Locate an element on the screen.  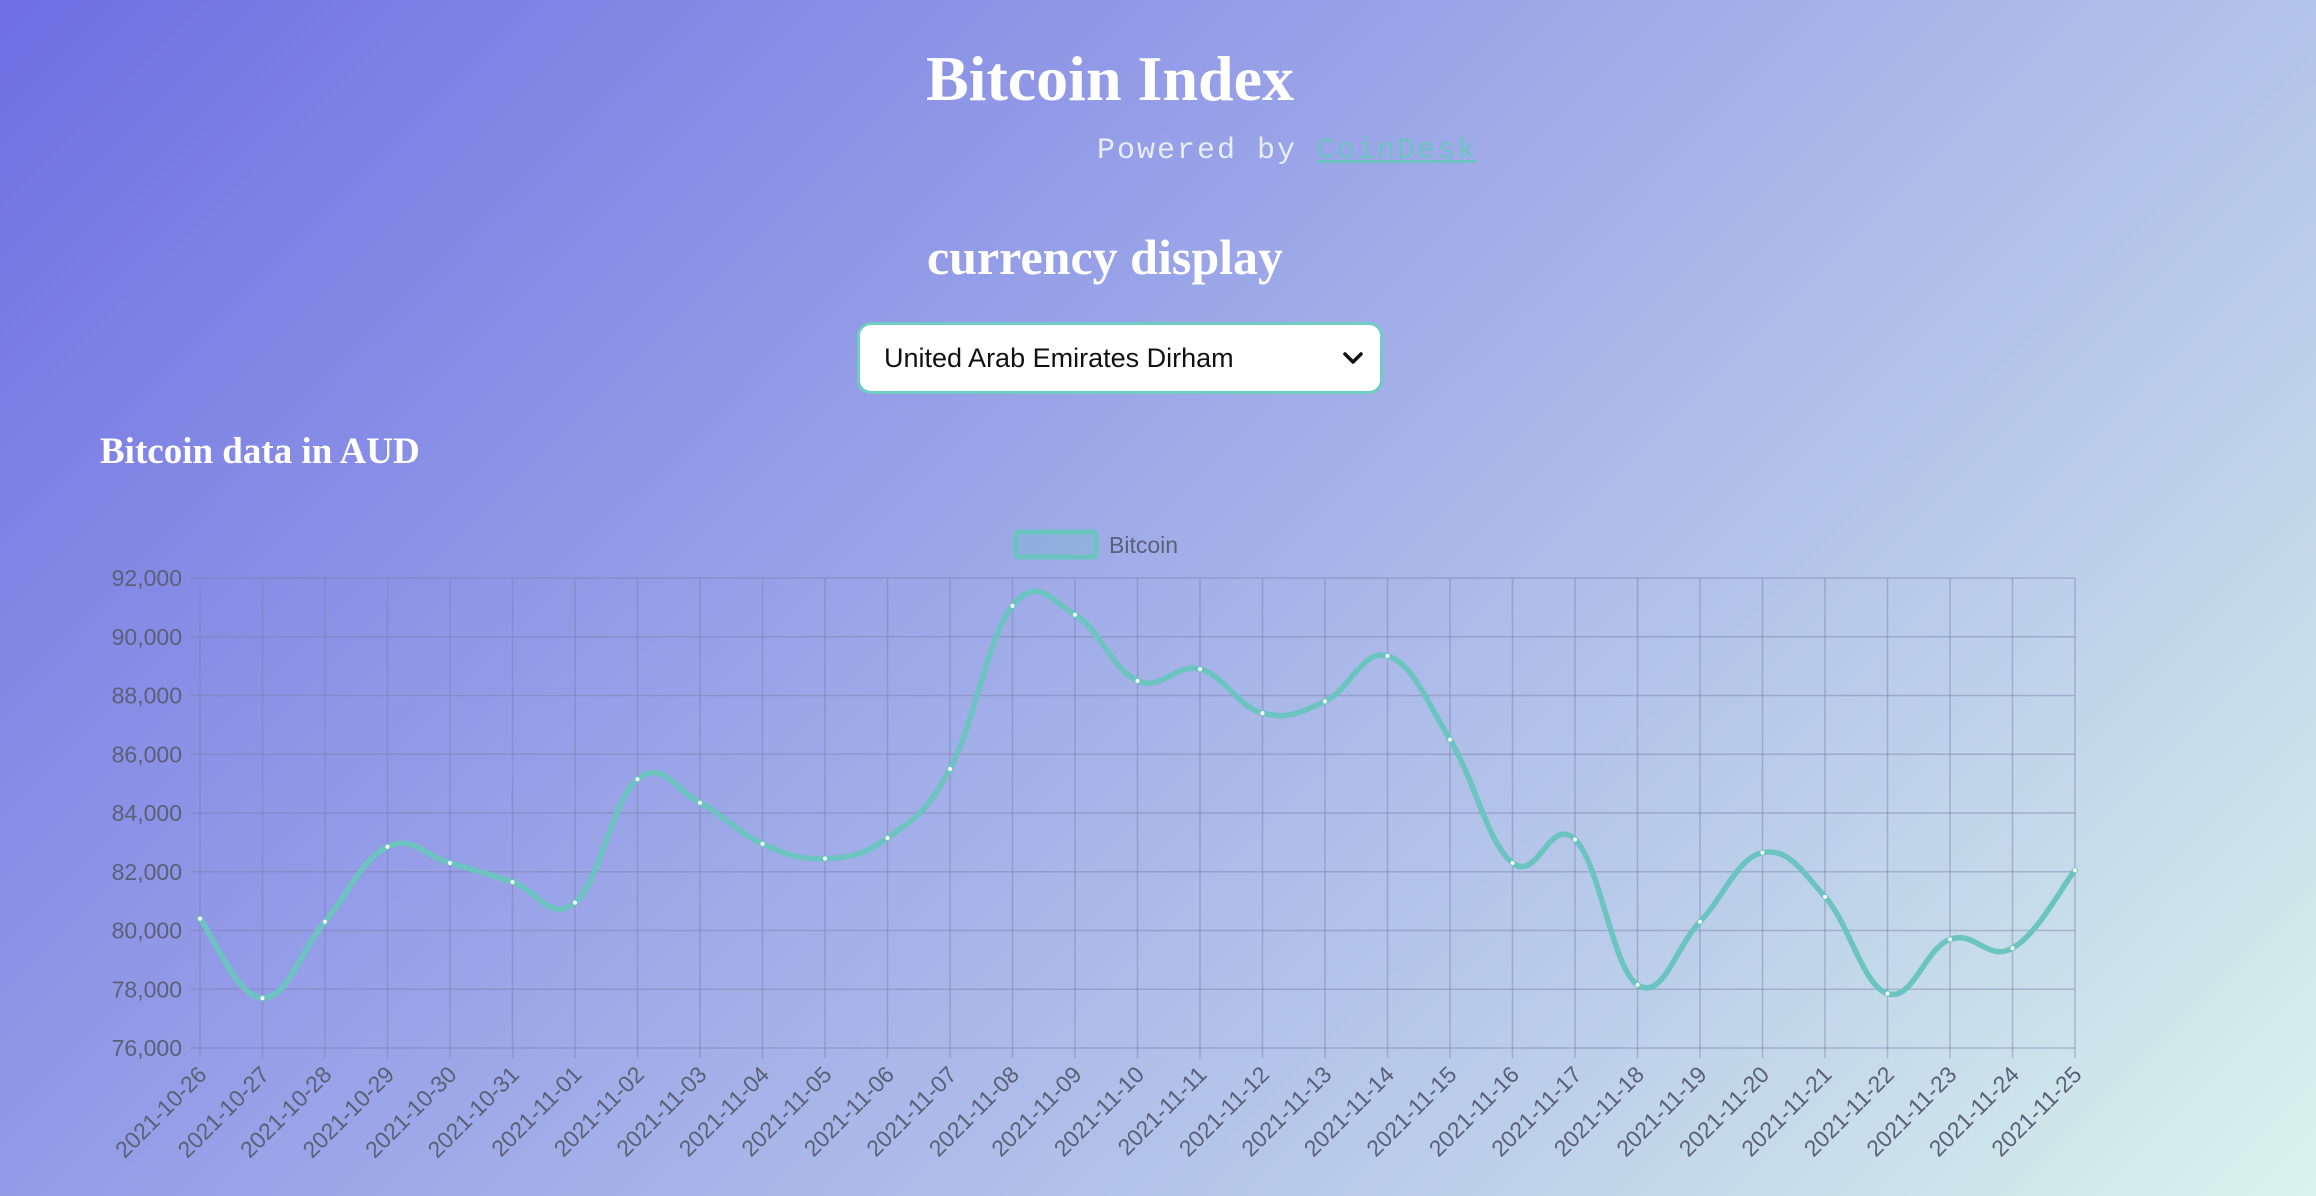
legend-label: Bitcoin is located at coordinates (1143, 545).